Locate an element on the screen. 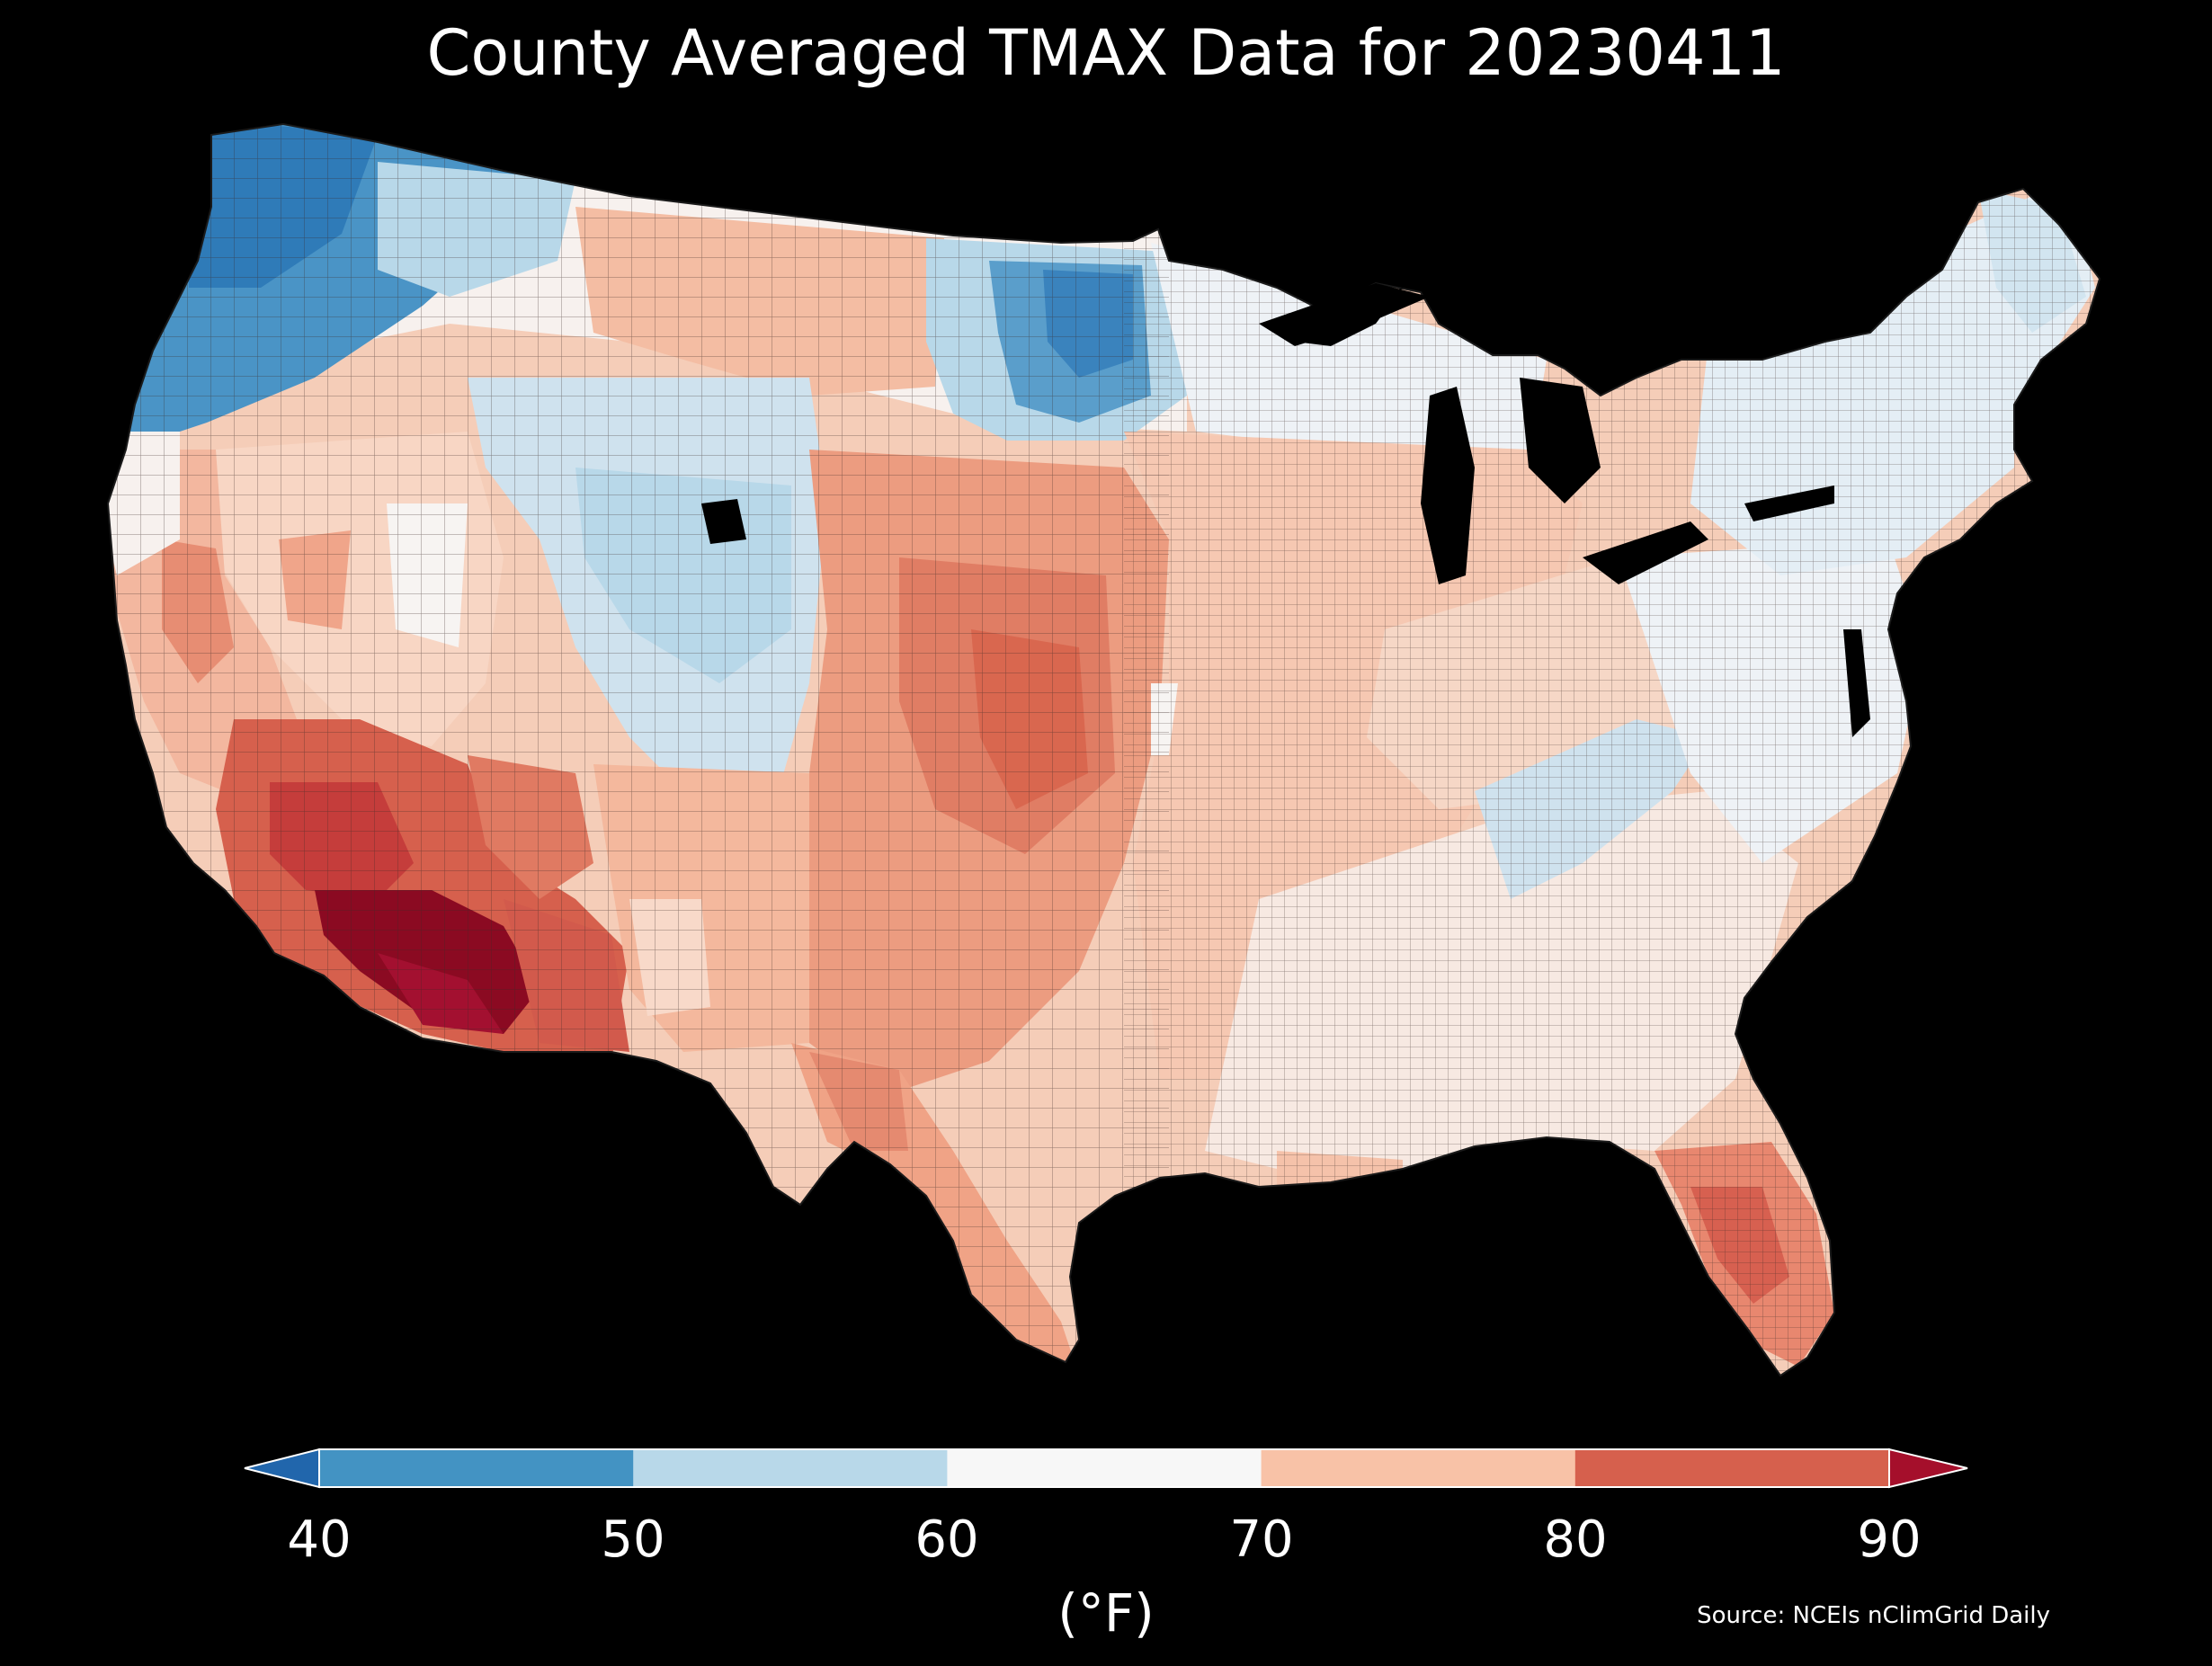  chesapeake-bay is located at coordinates (1856, 683).